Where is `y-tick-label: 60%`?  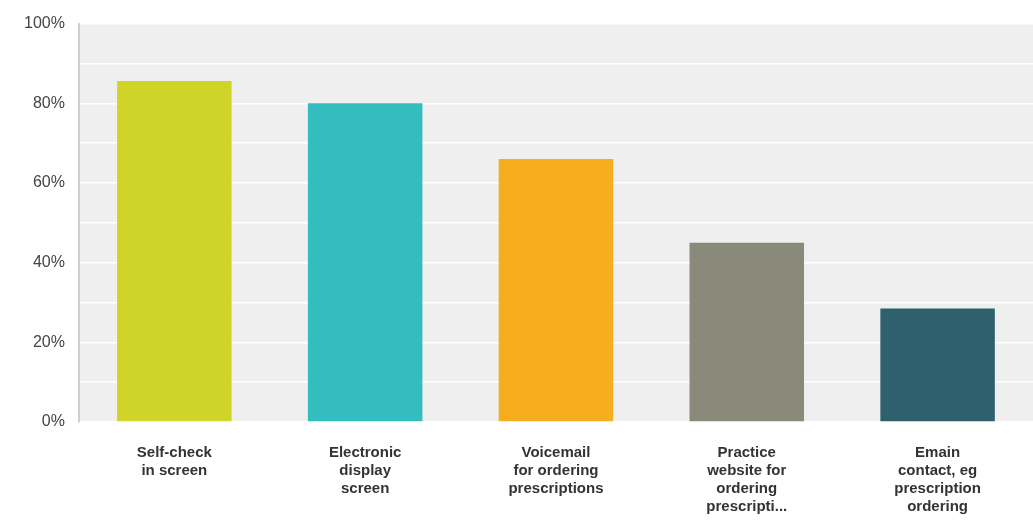
y-tick-label: 60% is located at coordinates (48, 182).